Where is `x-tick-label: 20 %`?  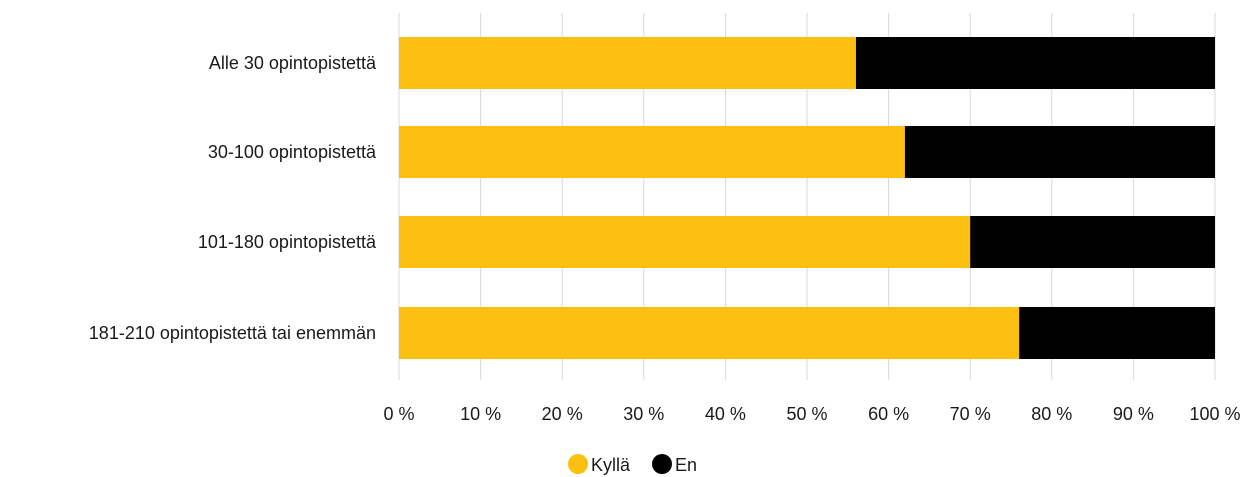 x-tick-label: 20 % is located at coordinates (562, 414).